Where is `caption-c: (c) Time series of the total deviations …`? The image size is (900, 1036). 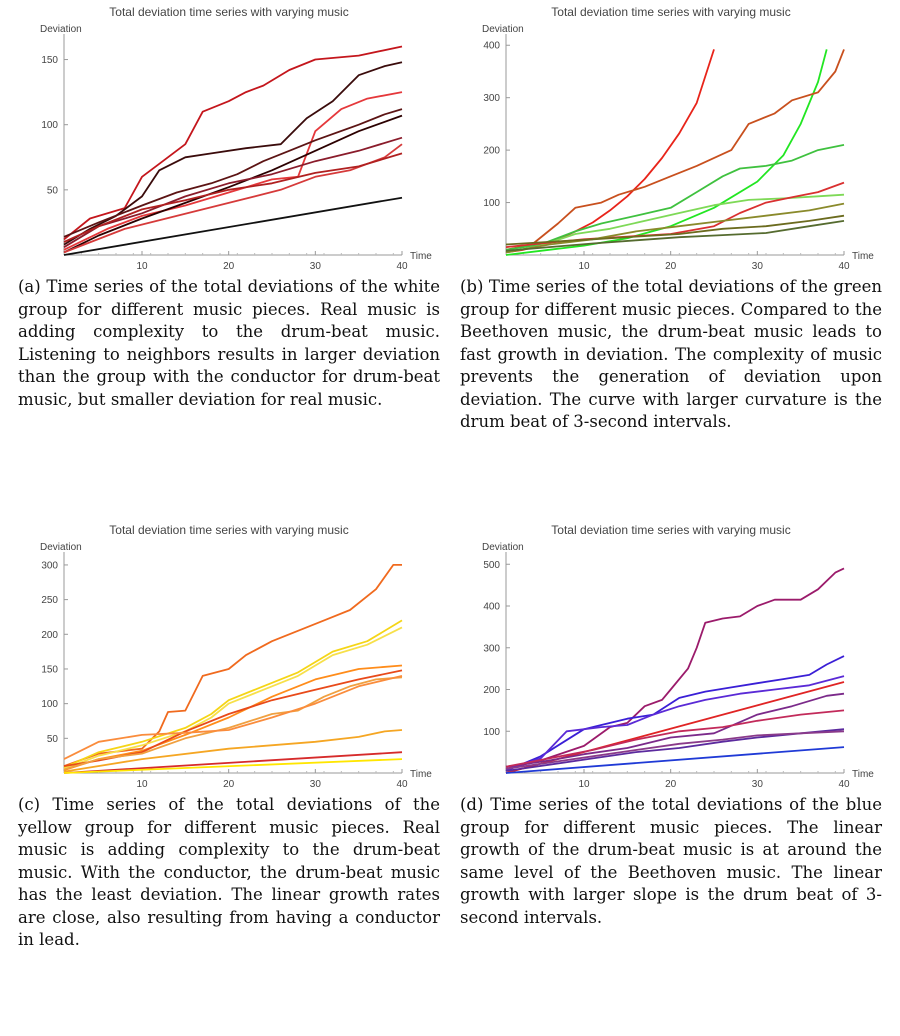
caption-c: (c) Time series of the total deviations … is located at coordinates (229, 872).